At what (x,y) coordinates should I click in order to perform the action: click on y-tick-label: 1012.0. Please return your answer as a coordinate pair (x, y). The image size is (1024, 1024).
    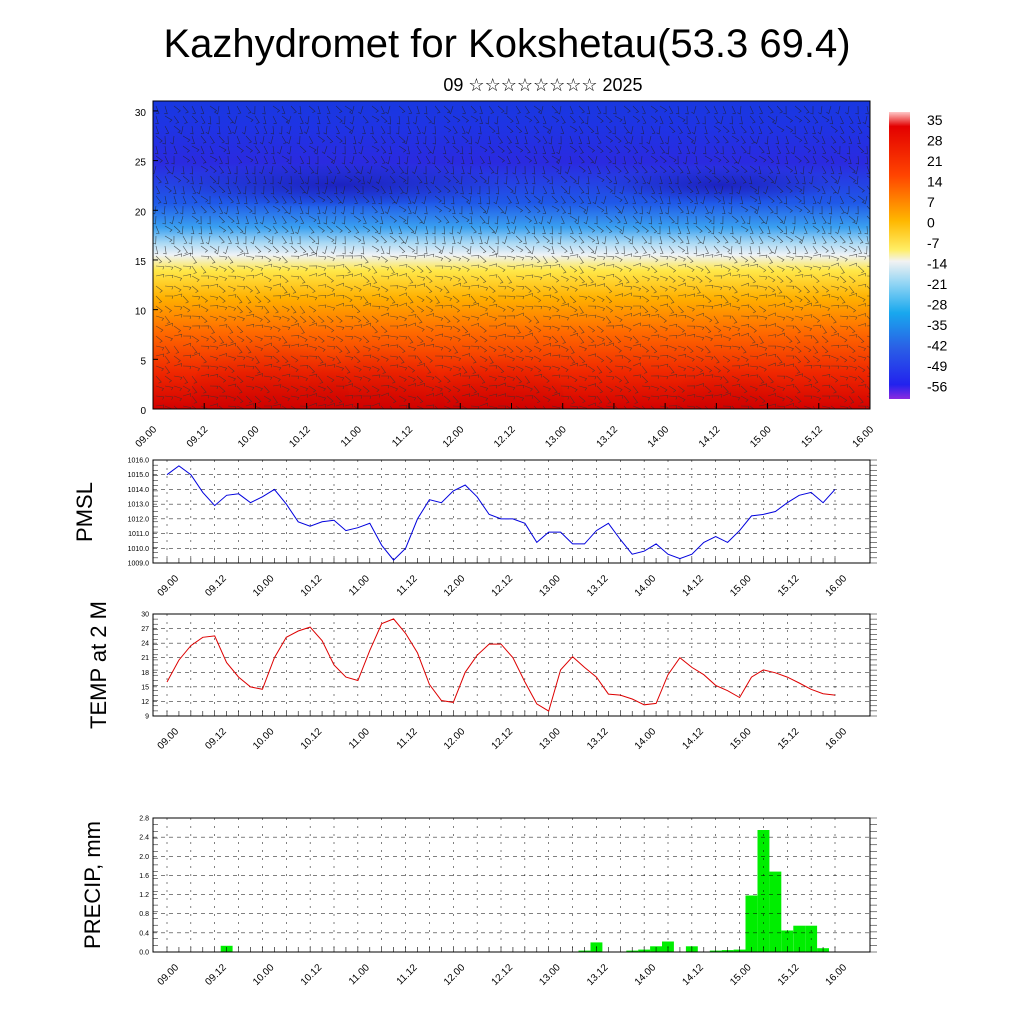
    Looking at the image, I should click on (139, 519).